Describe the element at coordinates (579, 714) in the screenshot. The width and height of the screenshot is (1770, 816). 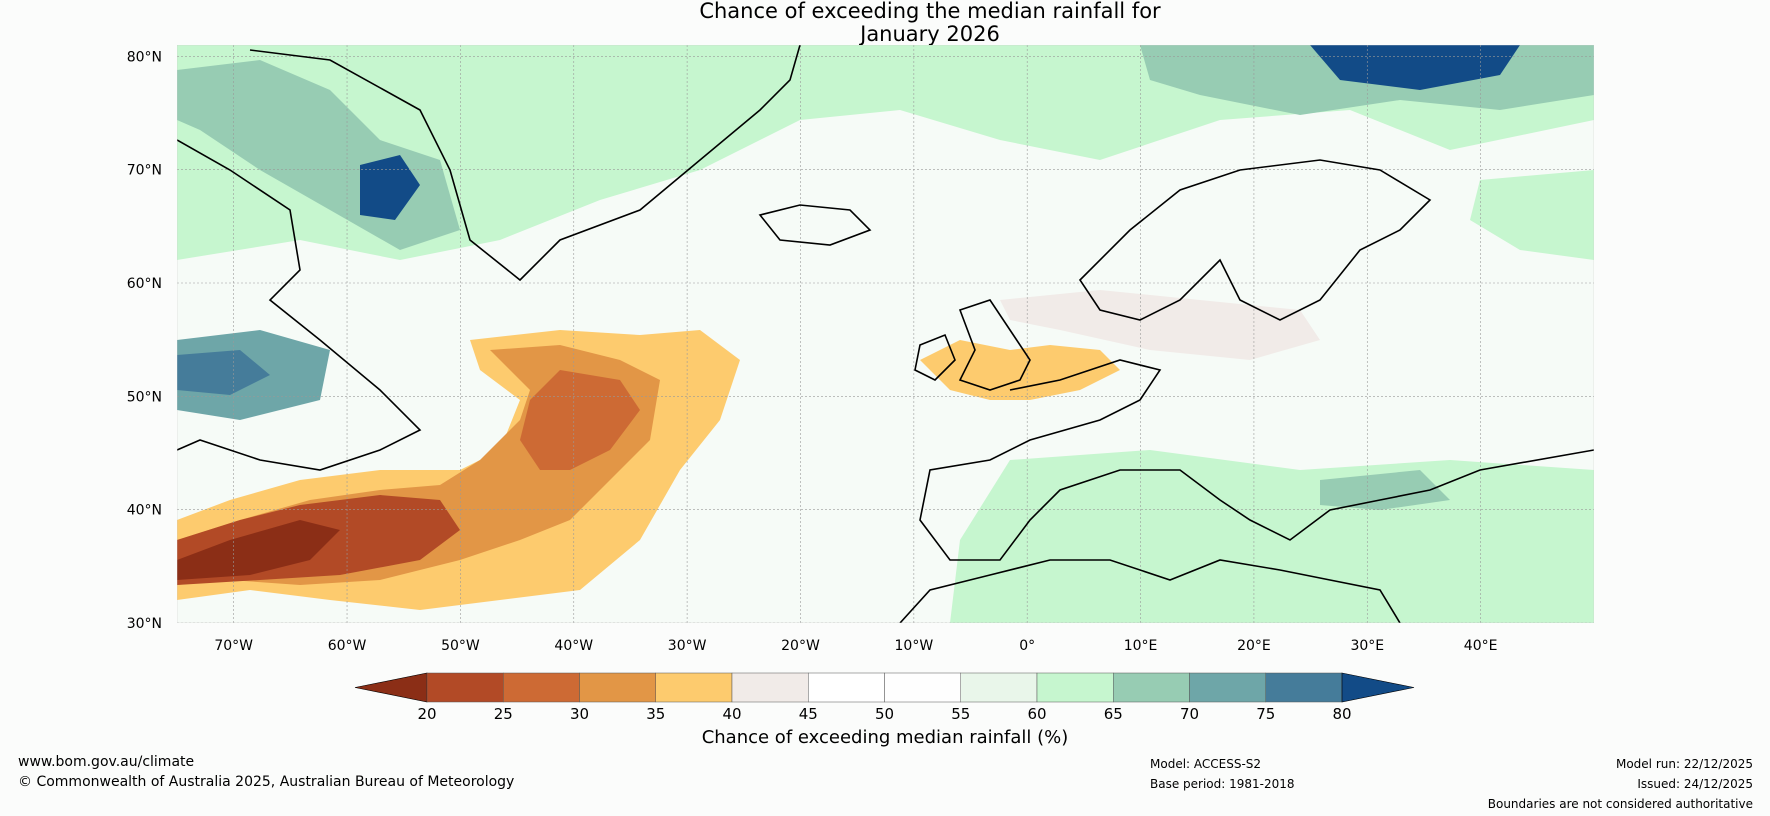
I see `colorbar-tick-label: 30` at that location.